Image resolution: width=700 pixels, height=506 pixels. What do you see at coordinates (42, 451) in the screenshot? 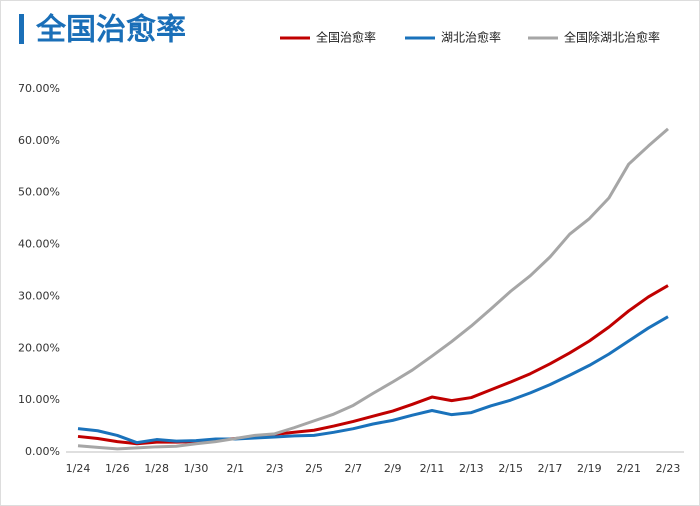
I see `y-tick-label: 0.00%` at bounding box center [42, 451].